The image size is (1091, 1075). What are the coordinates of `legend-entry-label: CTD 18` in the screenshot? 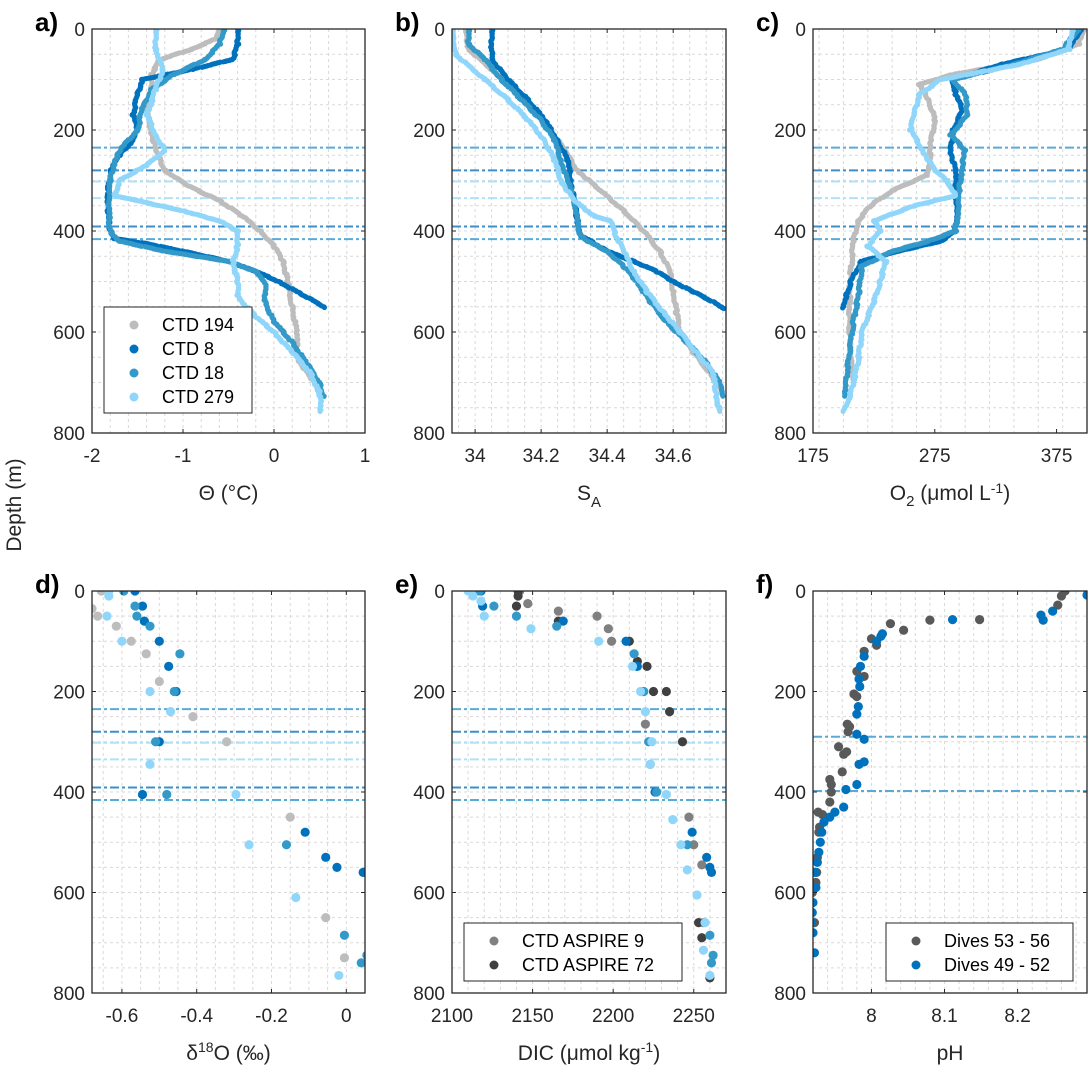 It's located at (193, 373).